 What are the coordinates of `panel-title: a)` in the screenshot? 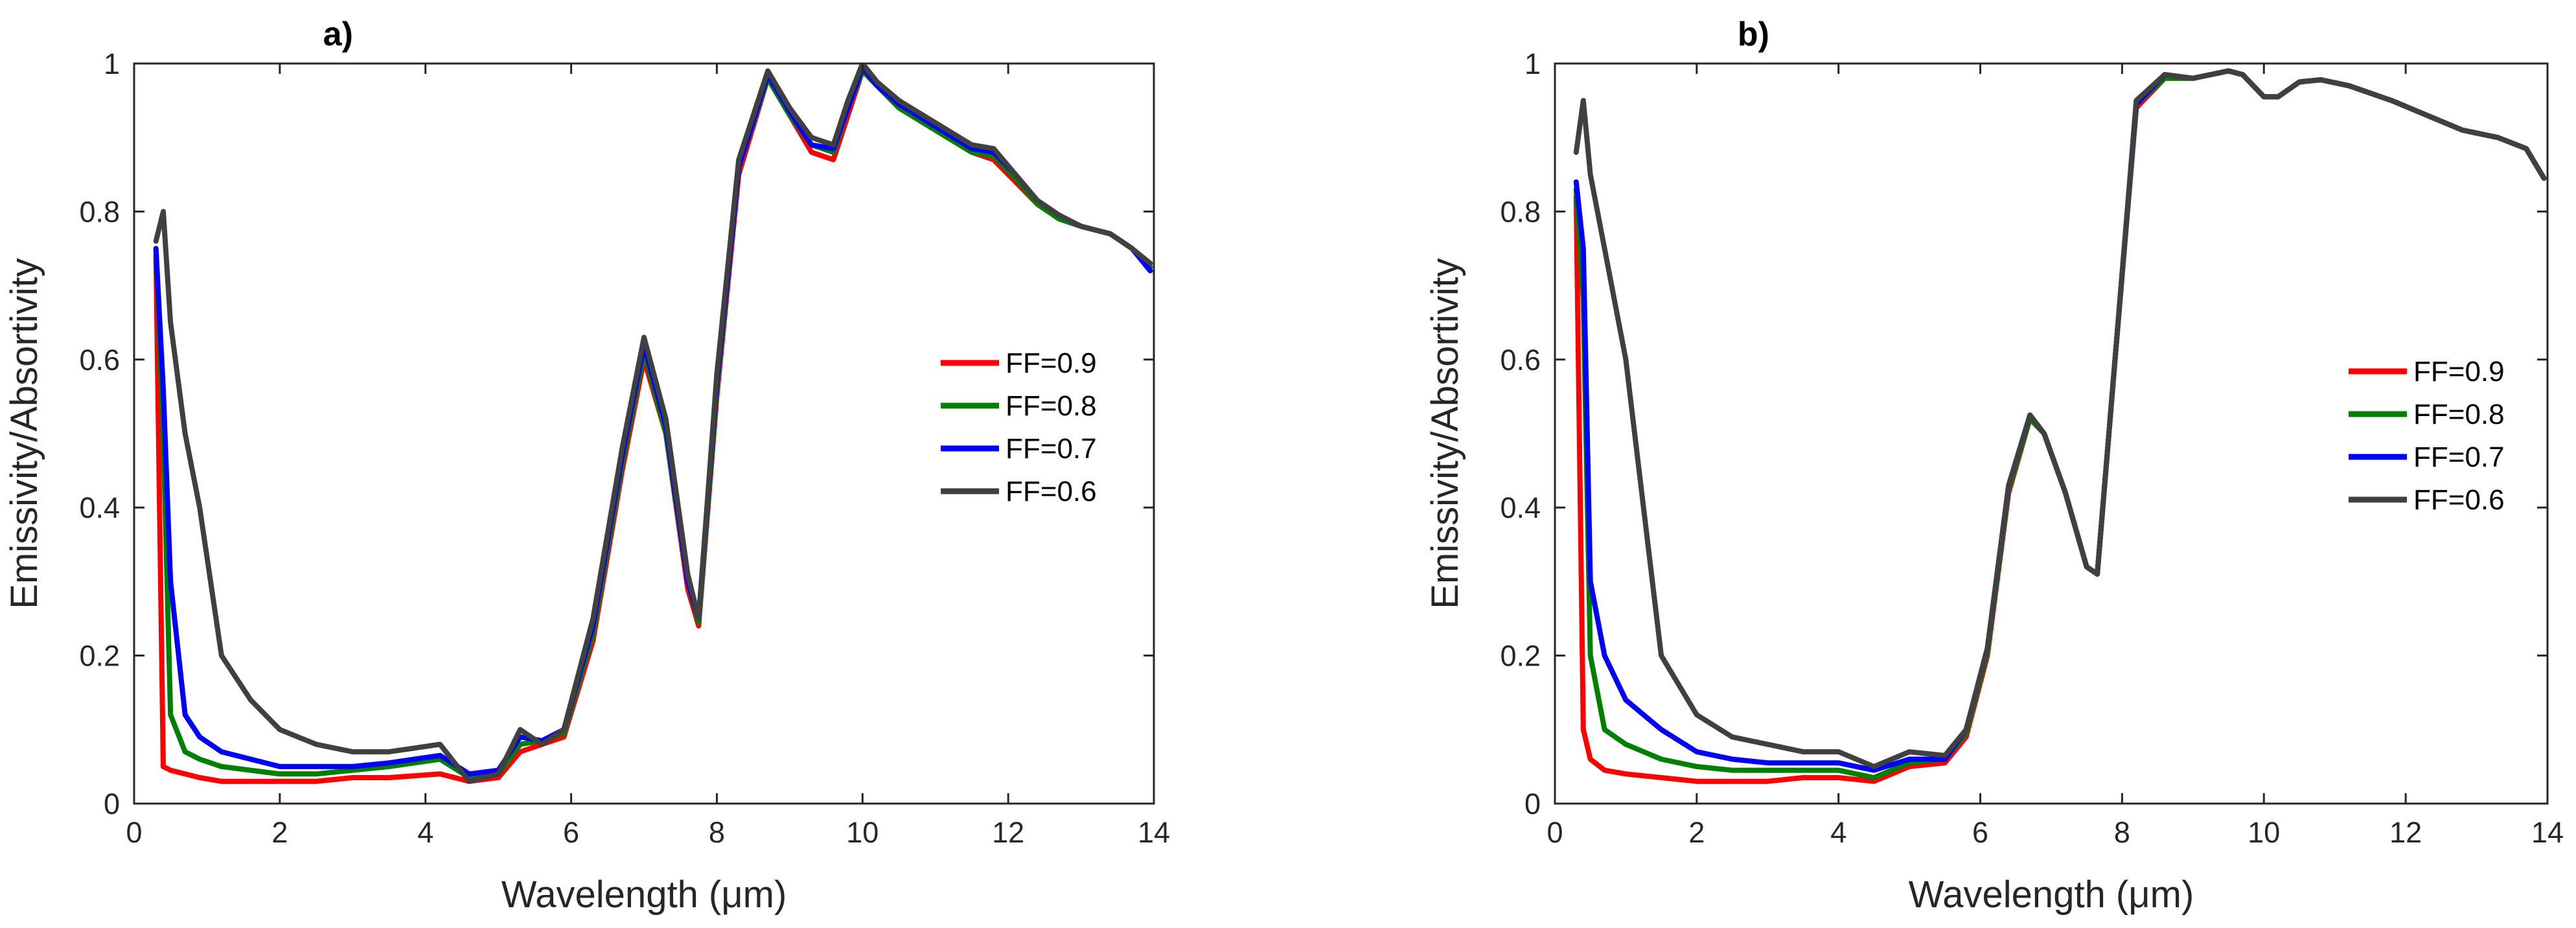 It's located at (338, 34).